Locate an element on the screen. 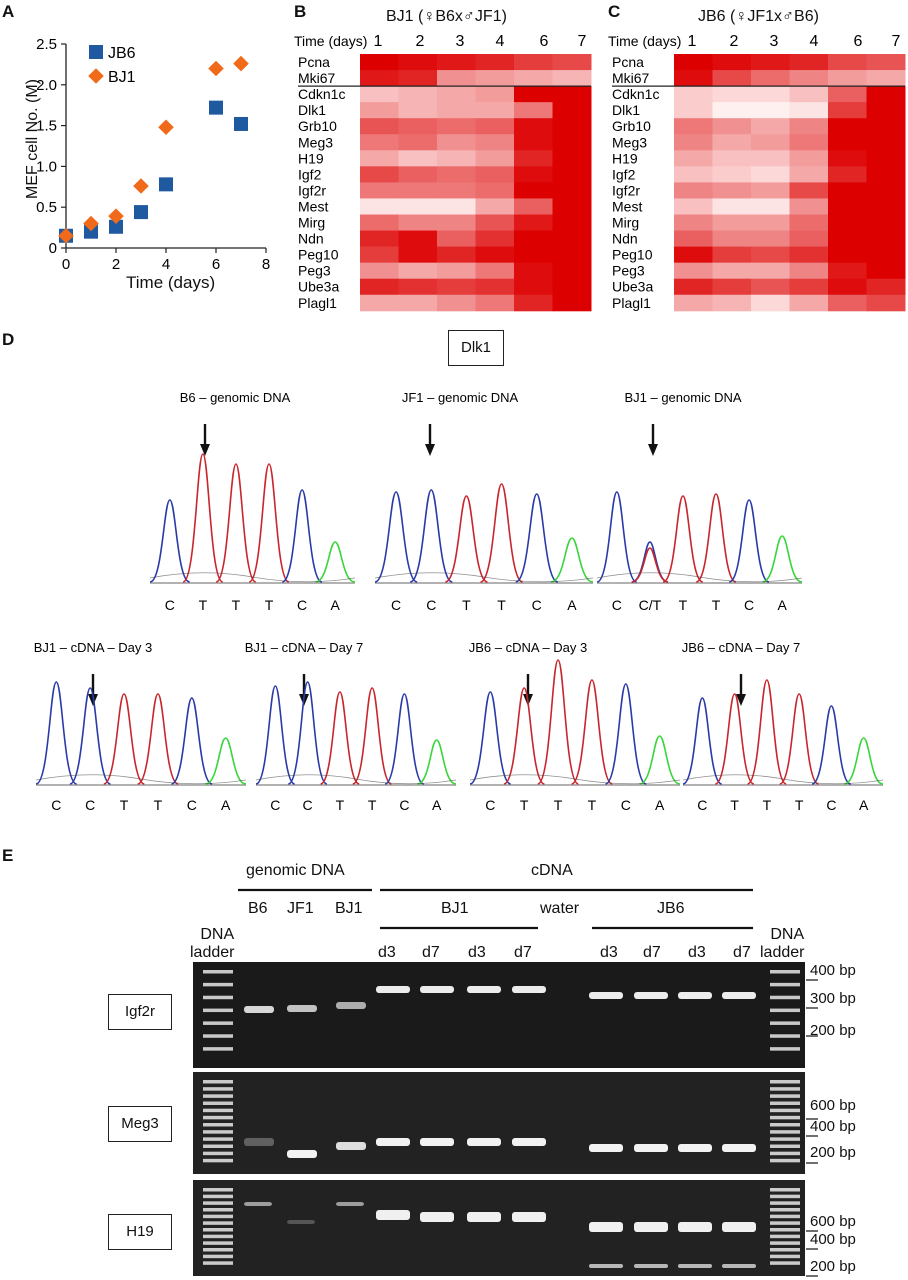  ladder-left-label-1: DNA is located at coordinates (217, 934).